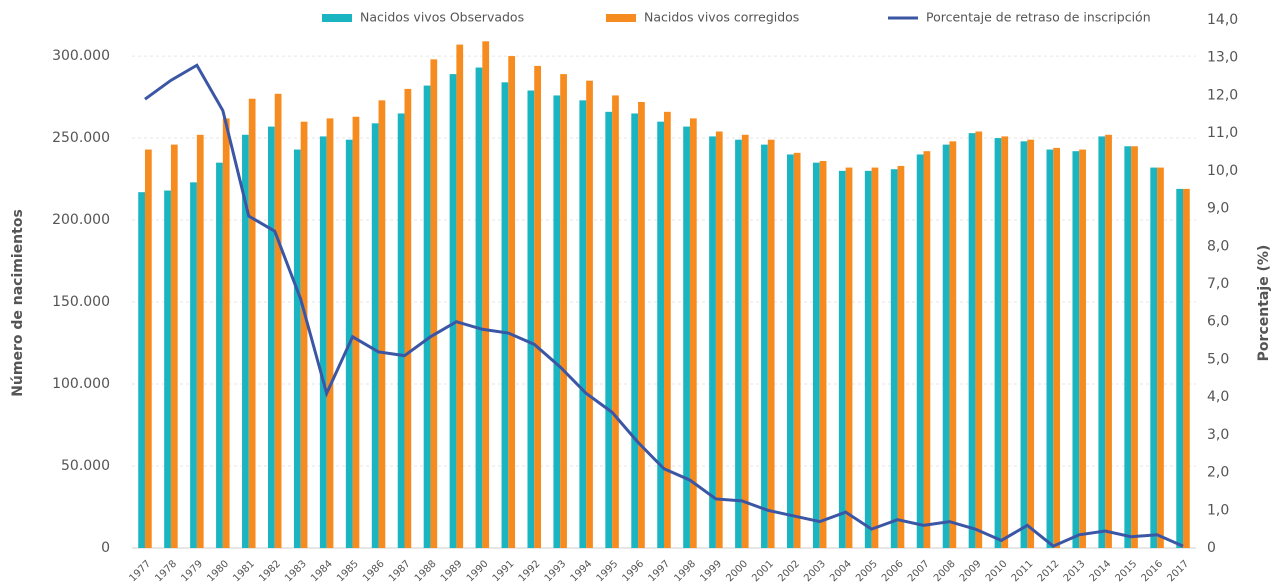  I want to click on y-tick-label: 100.000, so click(81, 384).